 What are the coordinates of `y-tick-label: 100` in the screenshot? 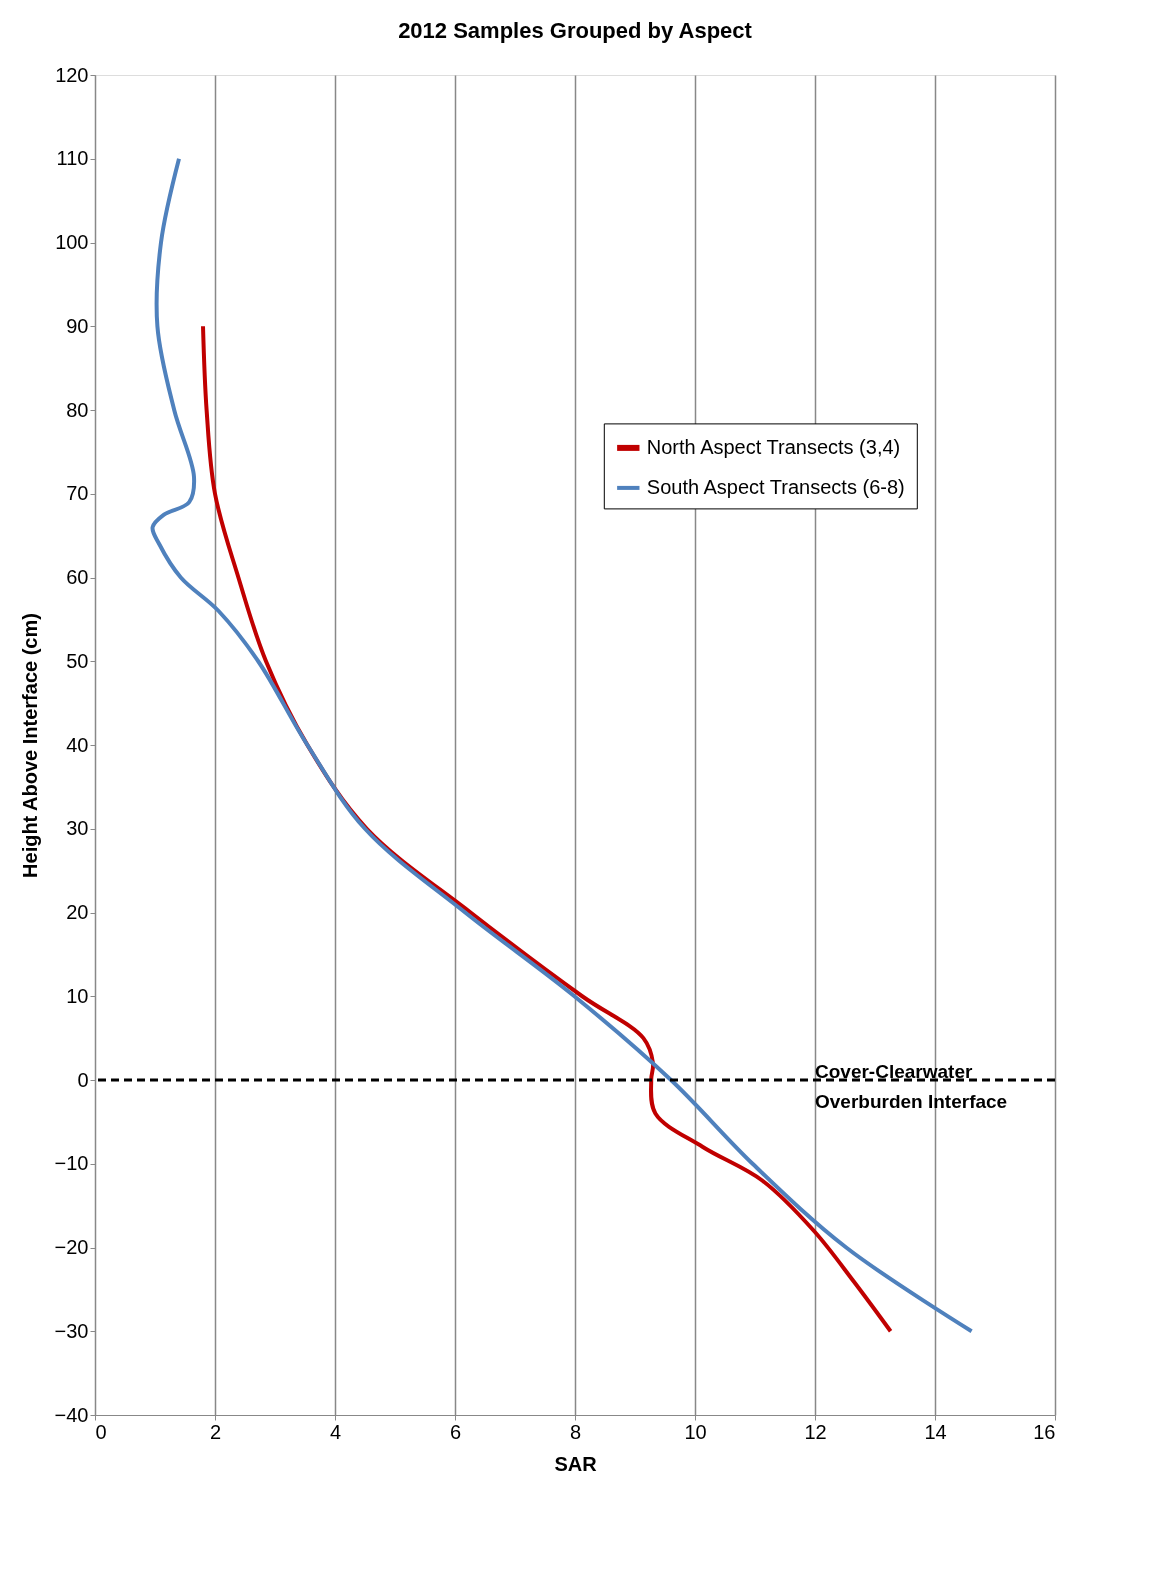 It's located at (72, 242).